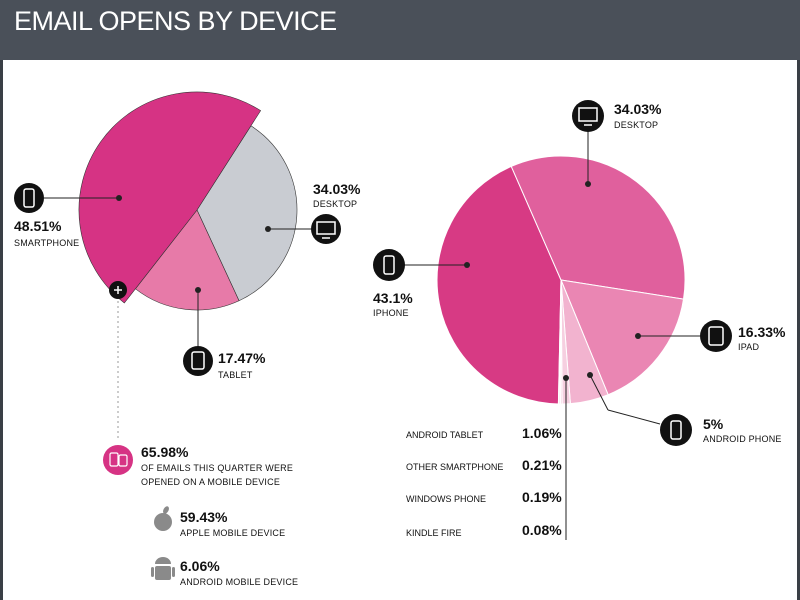  I want to click on tablet-icon, so click(198, 361).